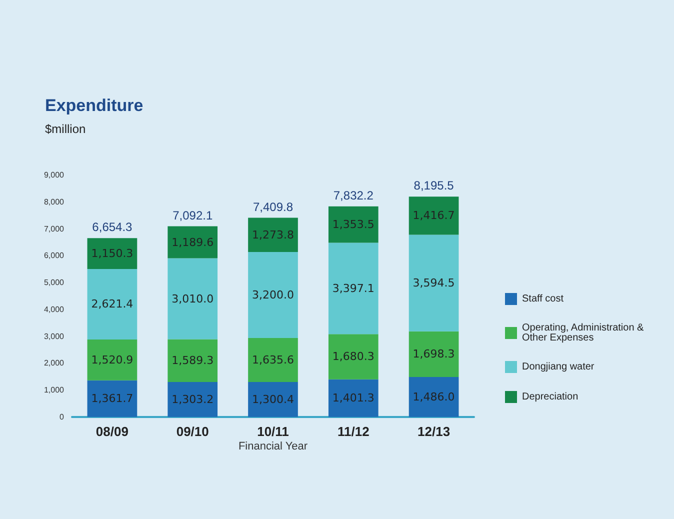 This screenshot has width=674, height=519. What do you see at coordinates (112, 227) in the screenshot?
I see `total-label: 6,654.3` at bounding box center [112, 227].